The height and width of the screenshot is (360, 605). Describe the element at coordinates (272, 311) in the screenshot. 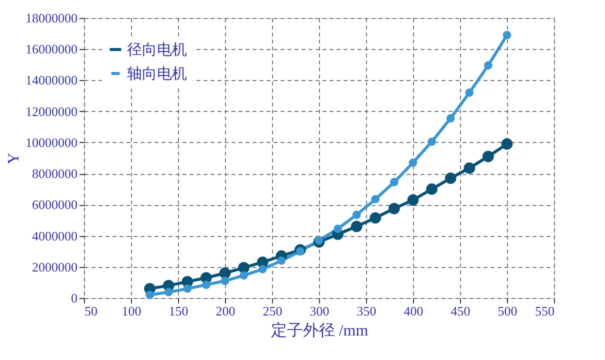

I see `x-tick-label: 250` at that location.